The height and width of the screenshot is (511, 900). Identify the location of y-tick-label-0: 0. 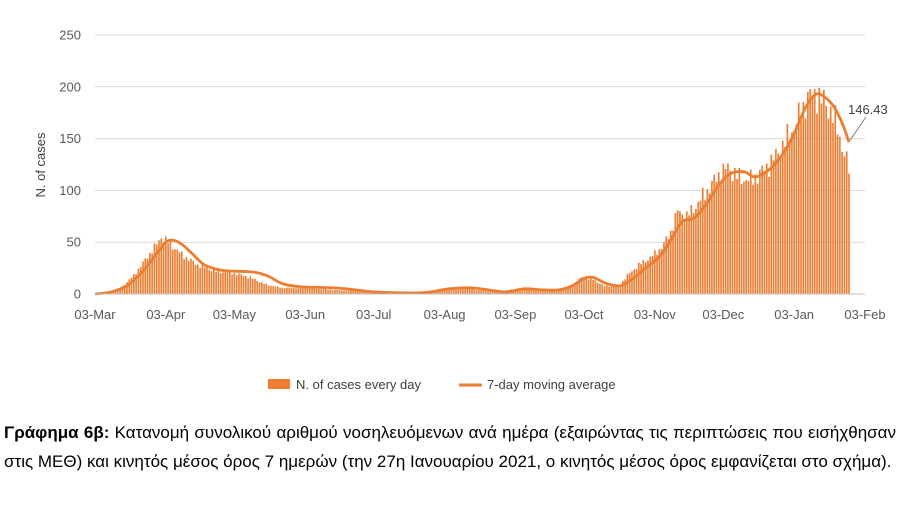
(77, 294).